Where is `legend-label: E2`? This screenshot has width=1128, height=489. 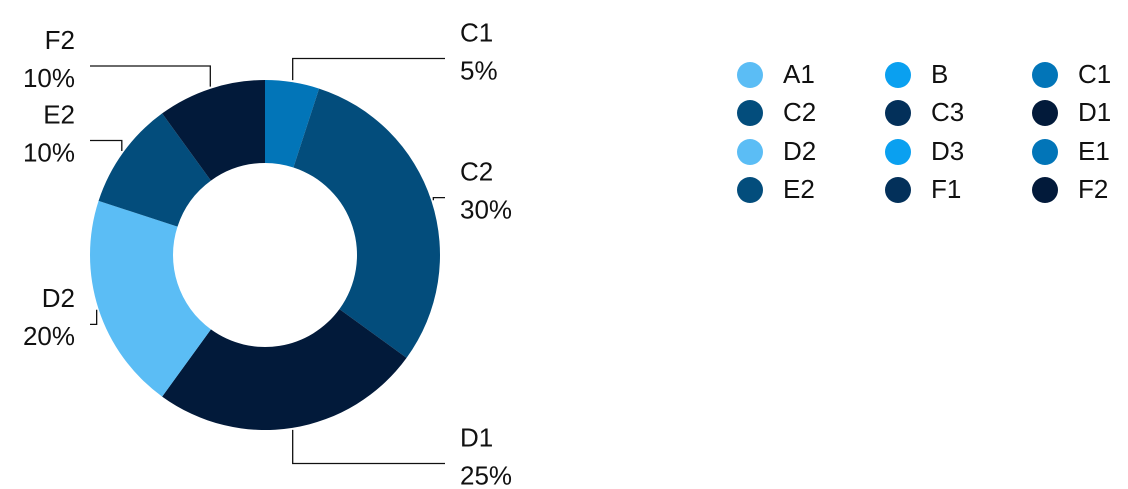
legend-label: E2 is located at coordinates (799, 189).